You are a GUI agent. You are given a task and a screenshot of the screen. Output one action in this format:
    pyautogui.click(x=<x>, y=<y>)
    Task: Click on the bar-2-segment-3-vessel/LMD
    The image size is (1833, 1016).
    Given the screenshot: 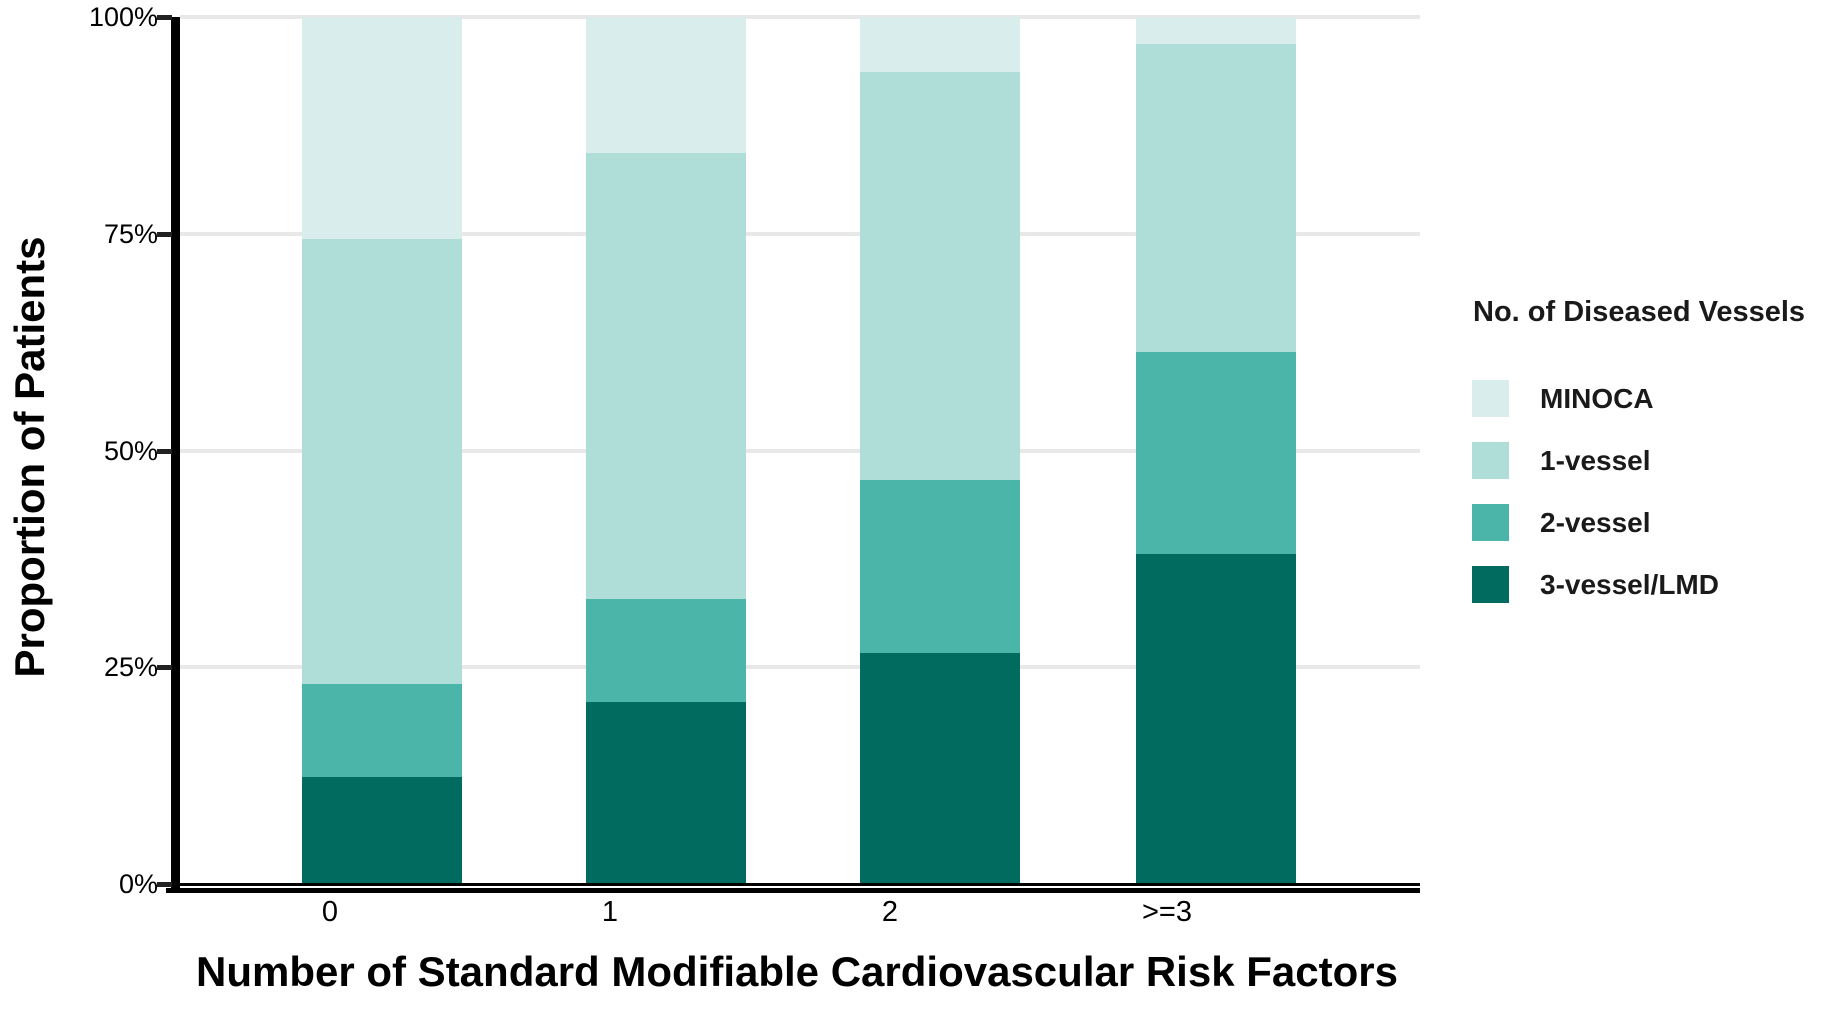 What is the action you would take?
    pyautogui.click(x=940, y=768)
    